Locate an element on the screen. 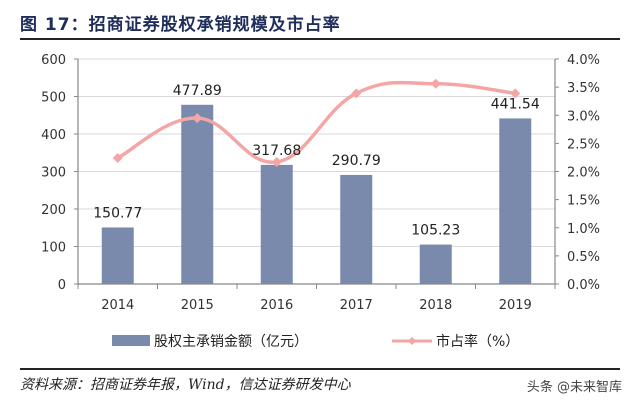 The image size is (640, 405). legend: 股权主承销金额（亿元） 市占率（%） is located at coordinates (315, 341).